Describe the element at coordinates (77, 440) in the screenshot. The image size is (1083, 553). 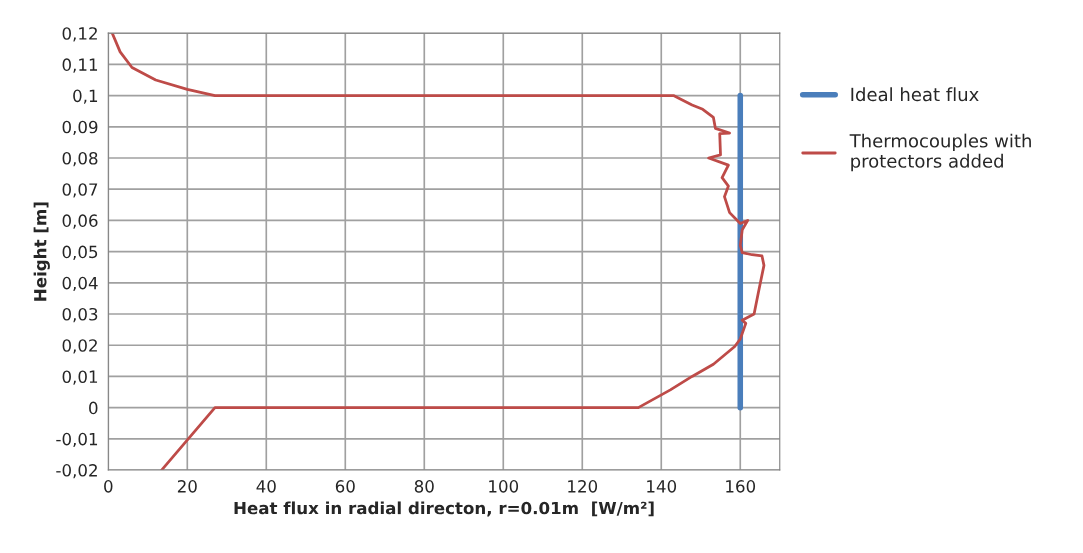
I see `y-tick-label: -0,01` at that location.